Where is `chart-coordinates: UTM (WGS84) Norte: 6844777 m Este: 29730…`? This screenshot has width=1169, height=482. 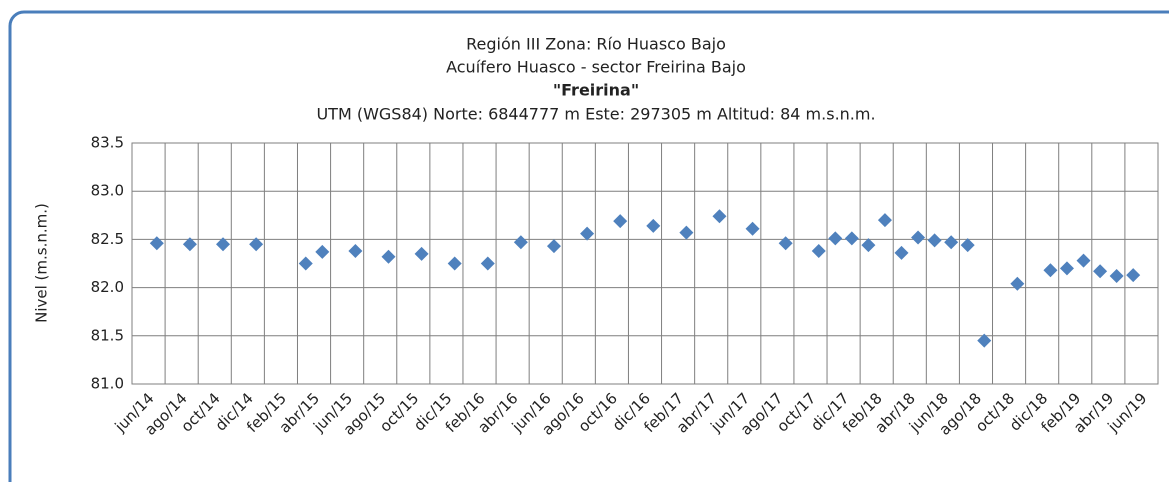 chart-coordinates: UTM (WGS84) Norte: 6844777 m Este: 29730… is located at coordinates (595, 114).